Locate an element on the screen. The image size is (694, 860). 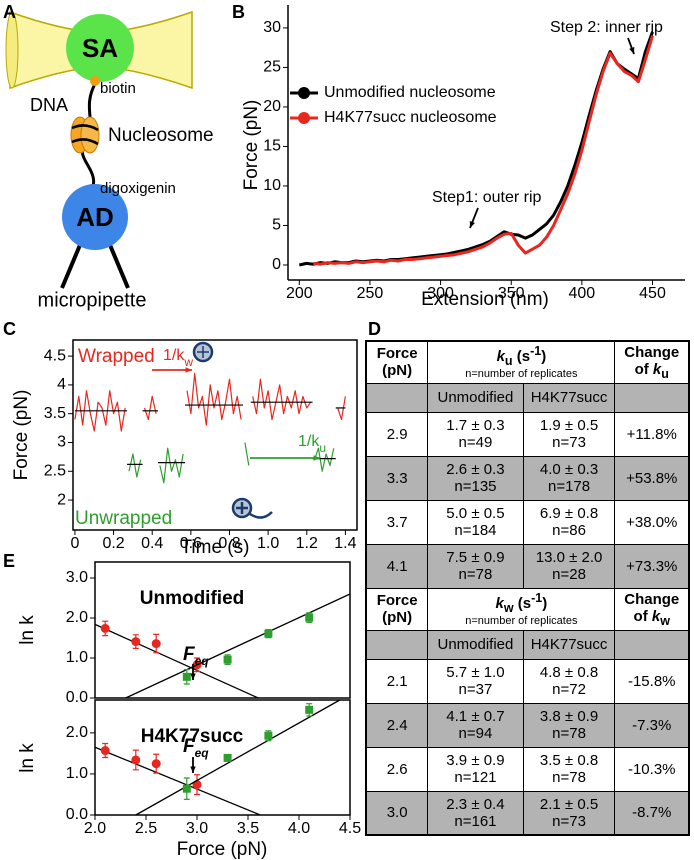
cell: 7.5 ± 0.9 n=78 is located at coordinates (475, 566).